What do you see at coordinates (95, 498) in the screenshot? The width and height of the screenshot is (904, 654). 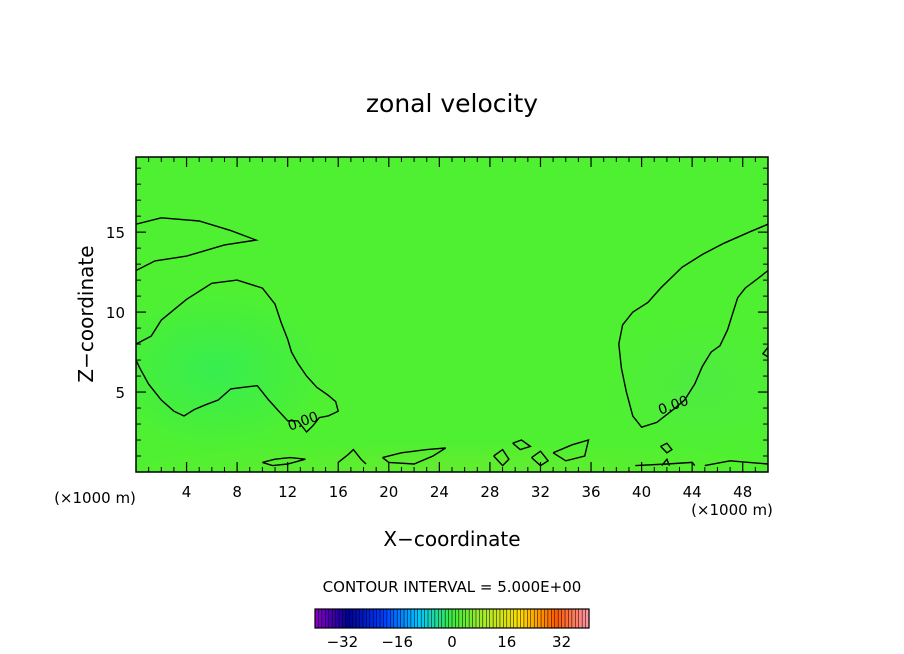 I see `x-unit-left: (×1000 m)` at bounding box center [95, 498].